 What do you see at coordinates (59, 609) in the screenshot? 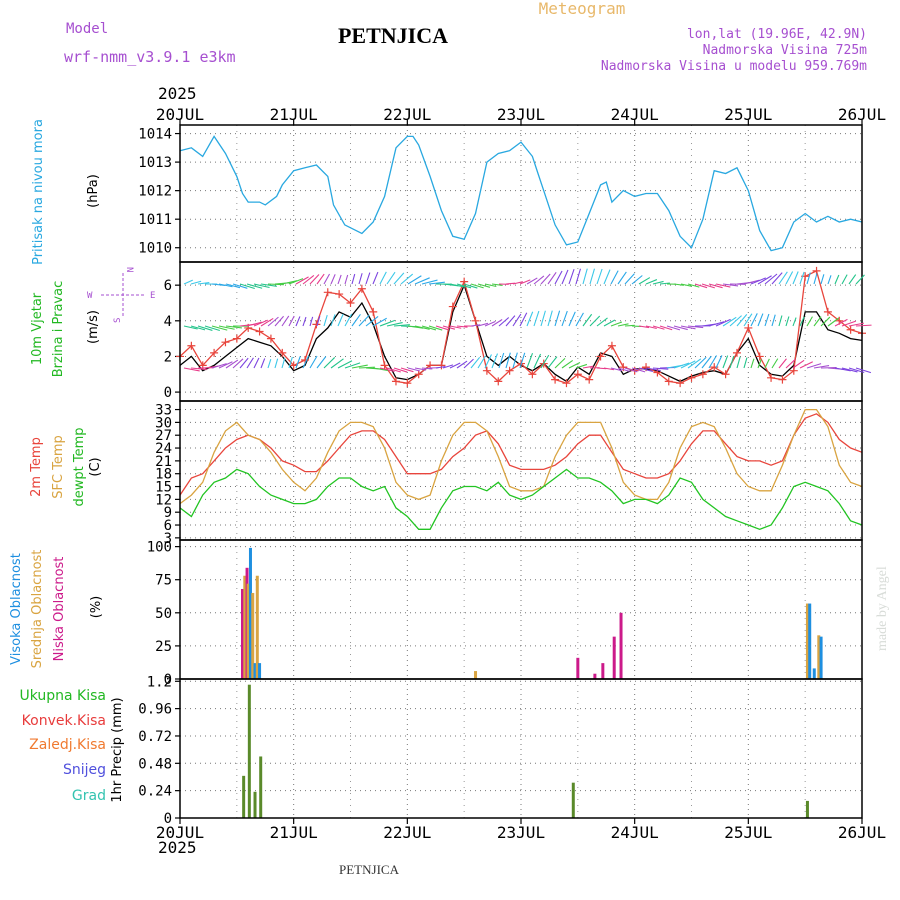
I see `low-cloud-ylabel: Niska Oblacnost` at bounding box center [59, 609].